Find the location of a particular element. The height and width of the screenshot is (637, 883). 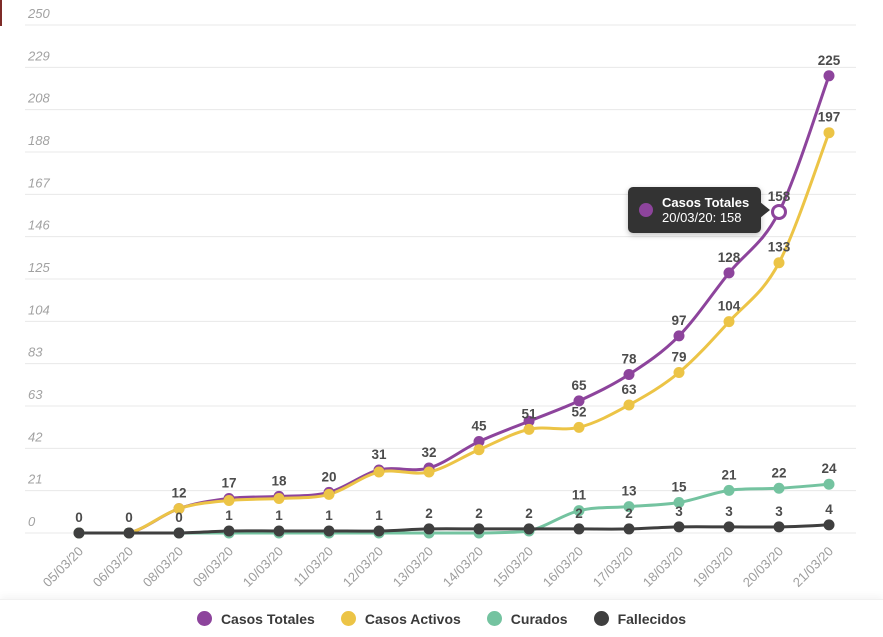

point-label: 12 is located at coordinates (178, 493).